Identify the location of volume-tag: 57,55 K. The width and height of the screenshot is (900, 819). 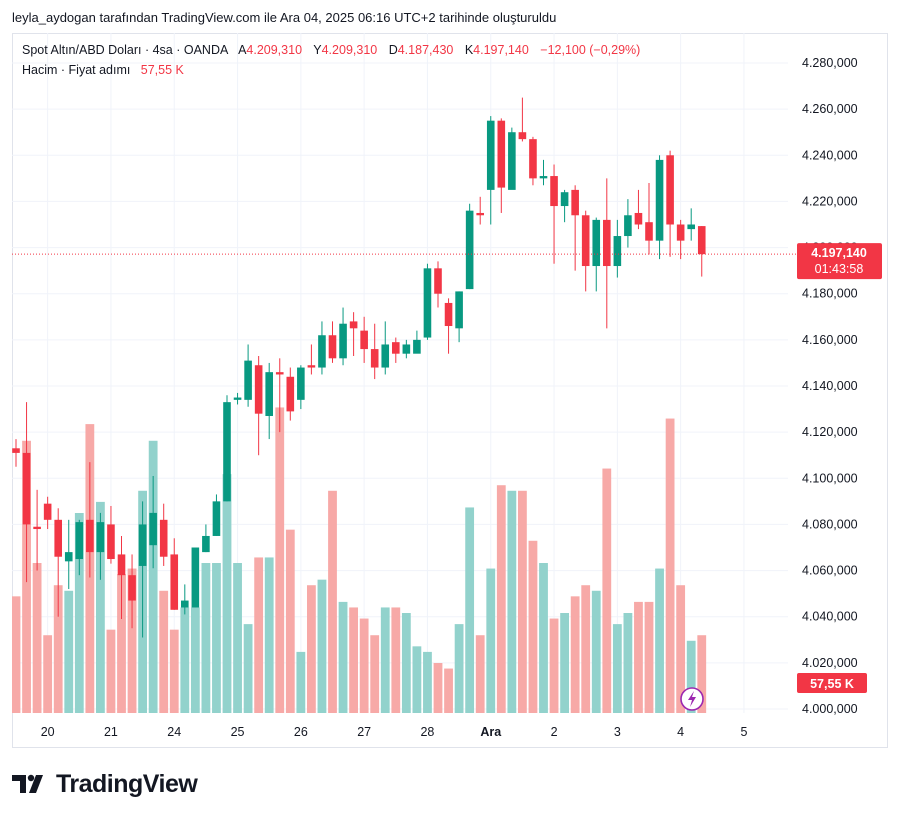
(832, 683).